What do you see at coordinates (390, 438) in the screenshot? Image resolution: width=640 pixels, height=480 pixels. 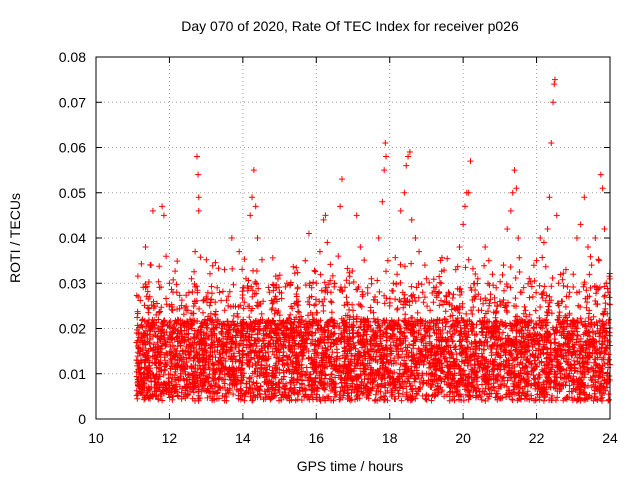 I see `x-tick-label: 18` at bounding box center [390, 438].